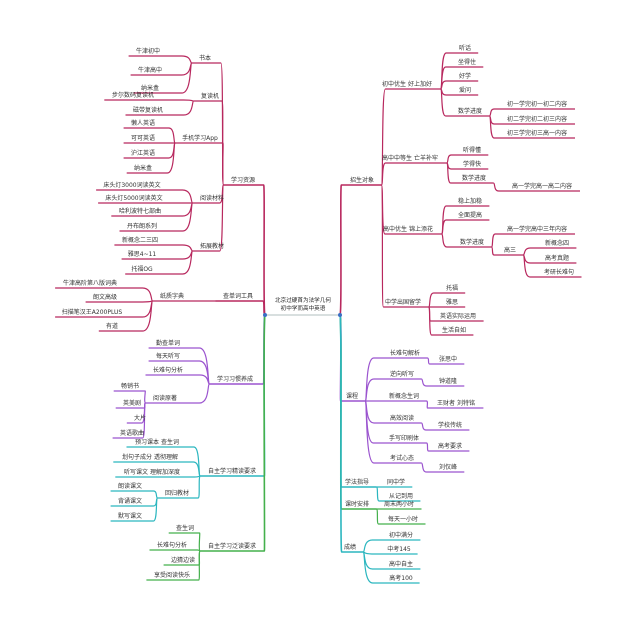  What do you see at coordinates (265, 315) in the screenshot?
I see `left-hub-dot` at bounding box center [265, 315].